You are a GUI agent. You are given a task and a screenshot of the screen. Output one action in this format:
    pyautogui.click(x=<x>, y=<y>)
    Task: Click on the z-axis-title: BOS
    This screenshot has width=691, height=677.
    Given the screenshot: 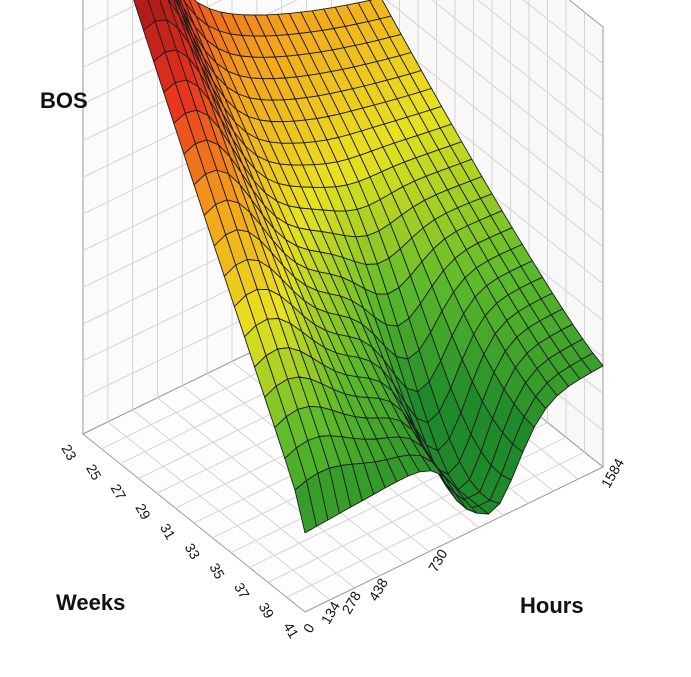 What is the action you would take?
    pyautogui.click(x=64, y=100)
    